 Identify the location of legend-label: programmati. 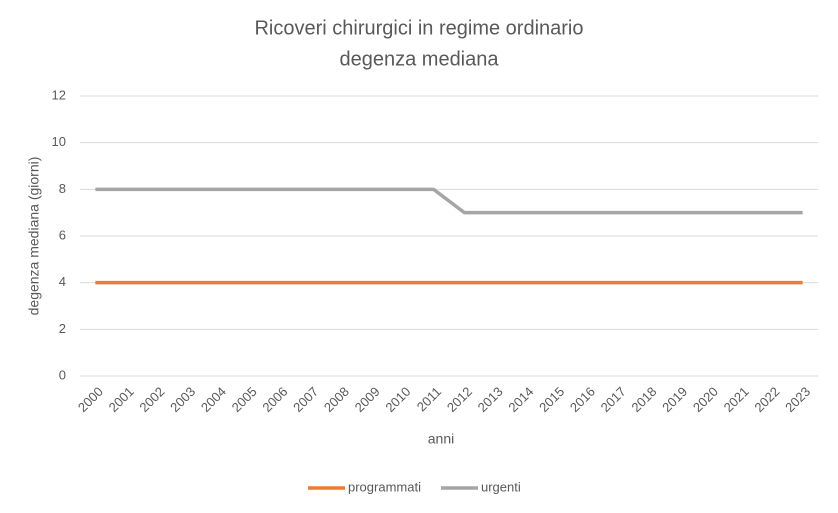
(384, 486).